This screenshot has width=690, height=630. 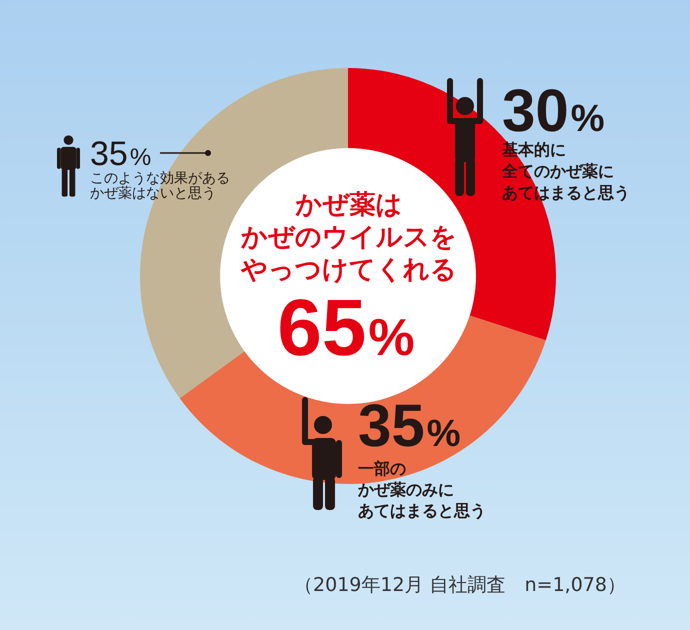 What do you see at coordinates (348, 237) in the screenshot?
I see `text: かぜ薬はかぜのウイルスをやっつけてくれる` at bounding box center [348, 237].